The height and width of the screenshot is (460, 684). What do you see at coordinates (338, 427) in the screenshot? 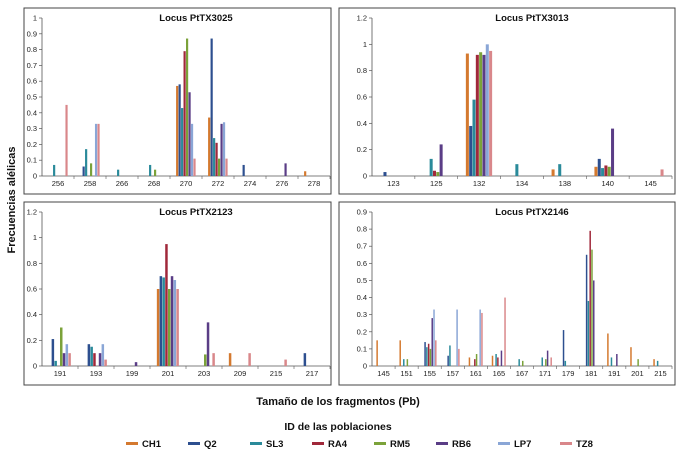
I see `legend-title: ID de las poblaciones` at bounding box center [338, 427].